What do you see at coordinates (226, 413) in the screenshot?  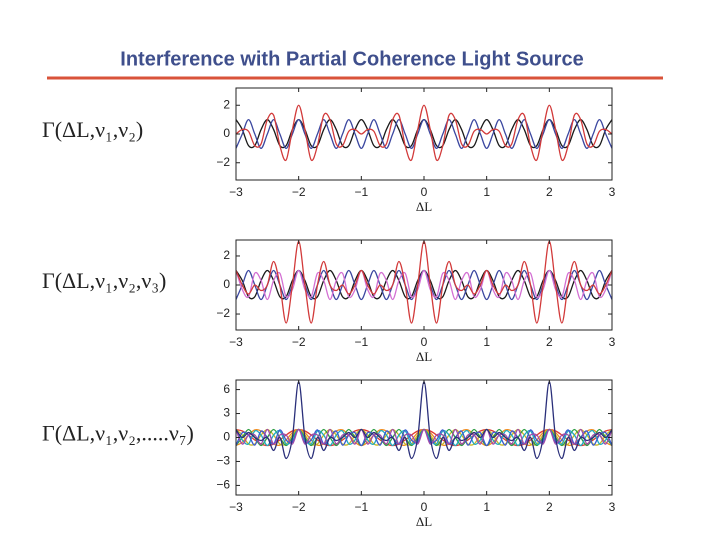 I see `y-tick-label: 3` at bounding box center [226, 413].